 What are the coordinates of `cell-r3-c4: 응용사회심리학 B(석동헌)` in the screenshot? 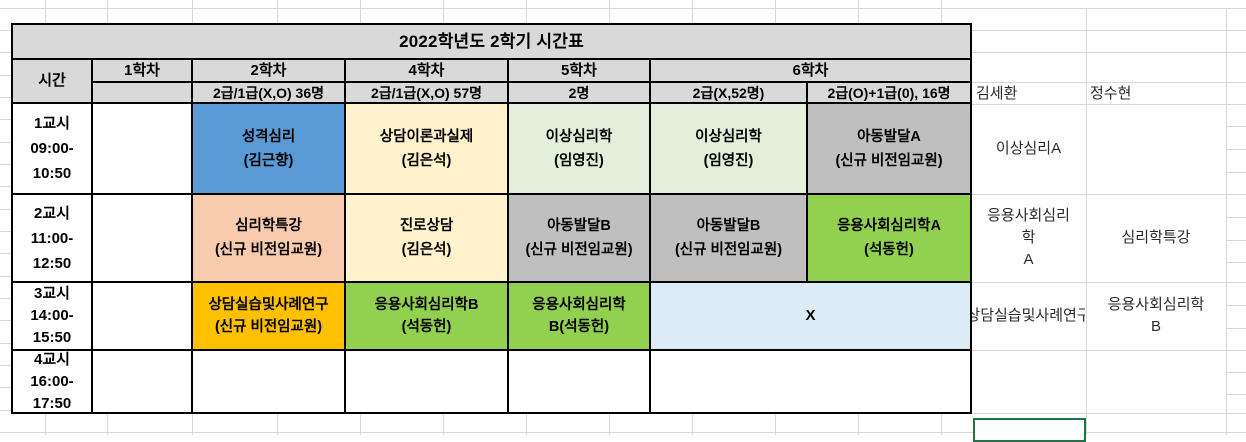 It's located at (579, 316).